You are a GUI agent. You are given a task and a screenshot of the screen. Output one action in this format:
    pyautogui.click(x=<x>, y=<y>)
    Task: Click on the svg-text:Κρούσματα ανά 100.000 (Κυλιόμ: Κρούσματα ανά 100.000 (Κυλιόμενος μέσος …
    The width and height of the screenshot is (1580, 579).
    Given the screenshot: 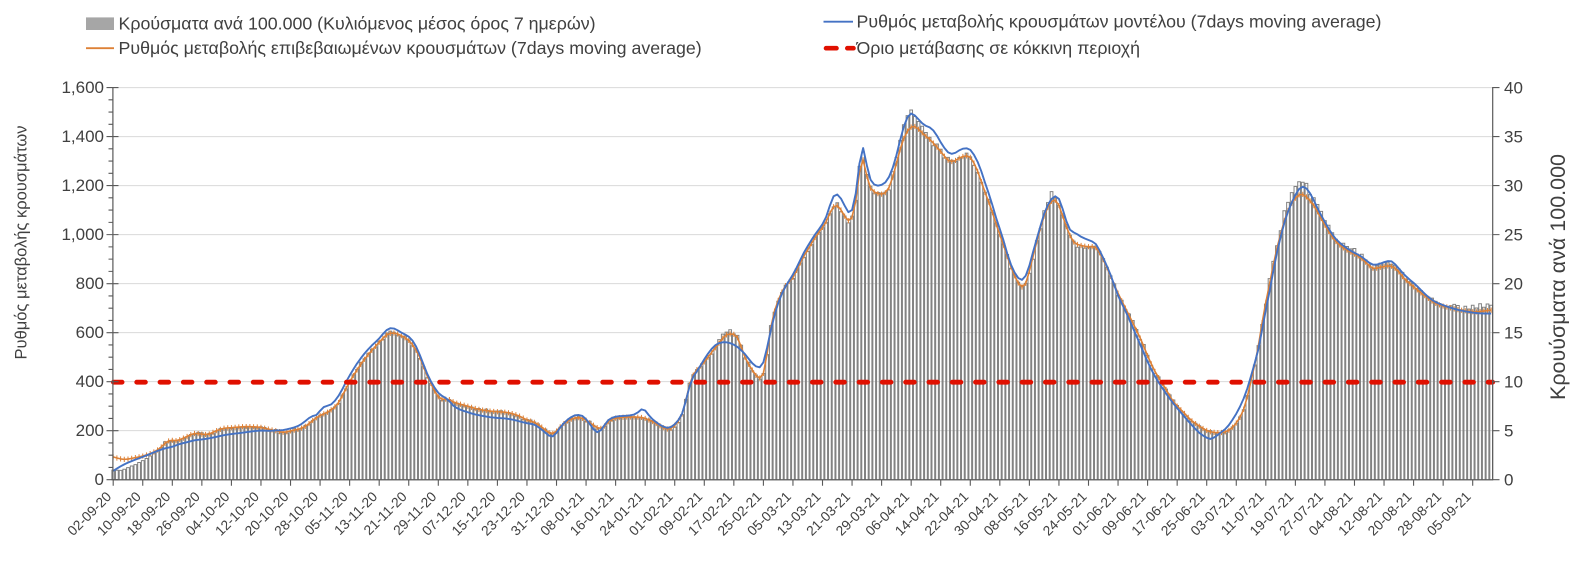 What is the action you would take?
    pyautogui.click(x=357, y=24)
    